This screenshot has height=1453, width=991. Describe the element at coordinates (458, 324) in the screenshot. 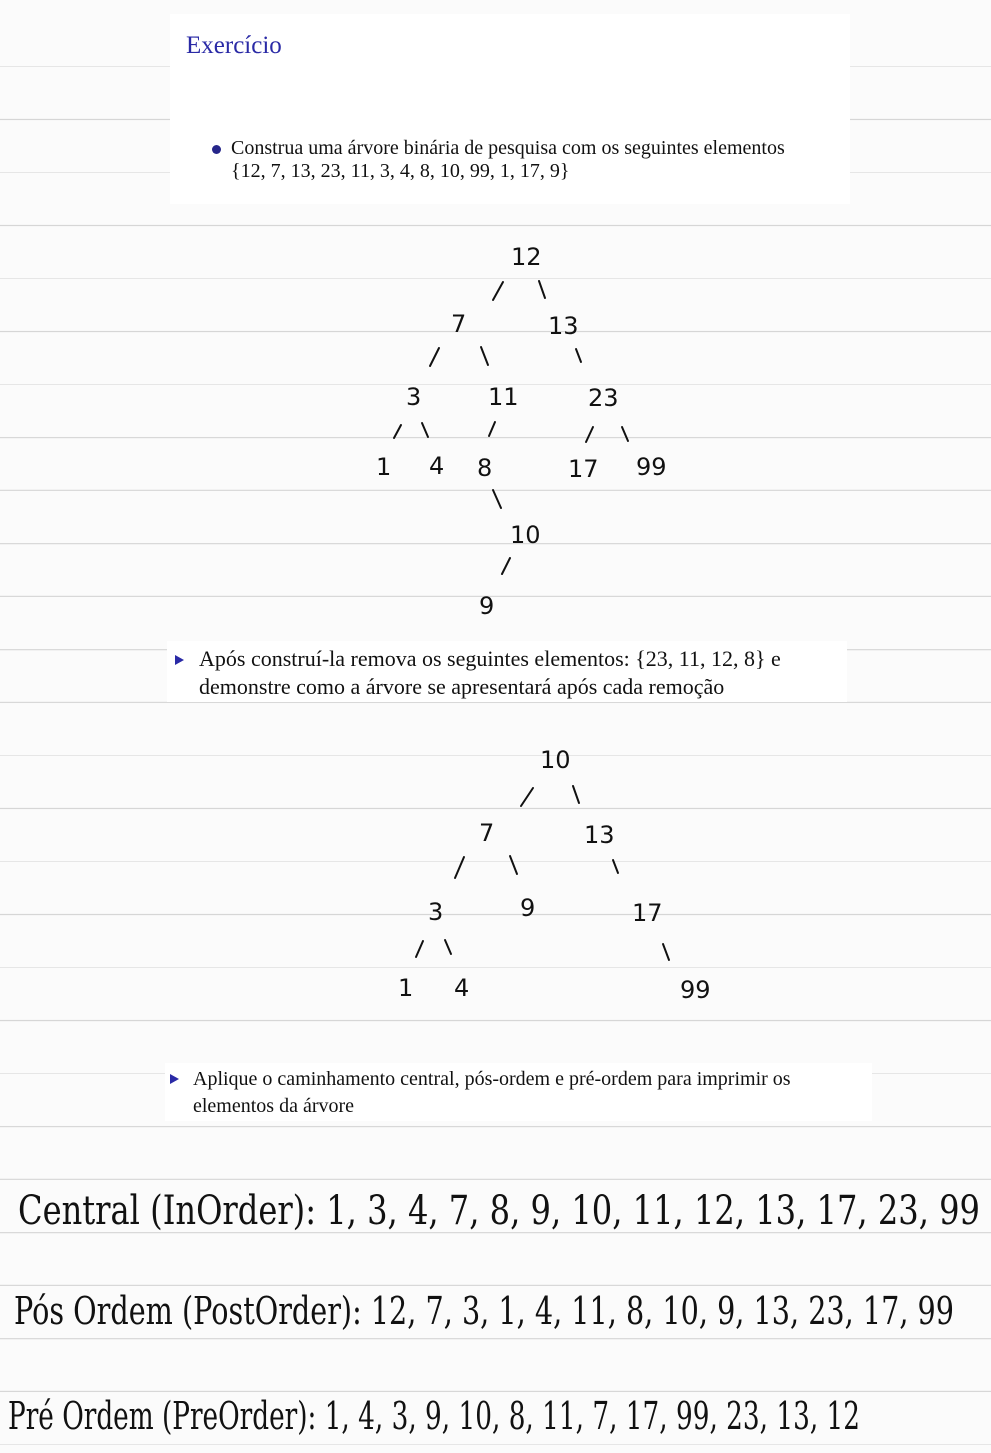

I see `tree1-node-7: 7` at that location.